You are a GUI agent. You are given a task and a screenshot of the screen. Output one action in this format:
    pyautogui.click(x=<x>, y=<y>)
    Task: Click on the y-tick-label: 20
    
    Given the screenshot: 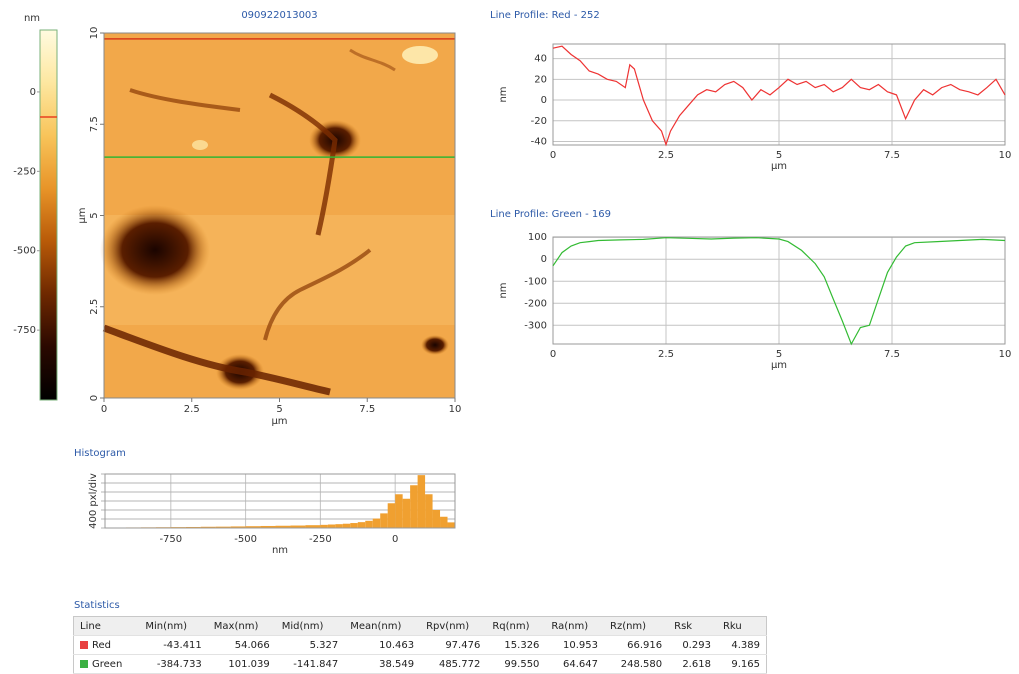 What is the action you would take?
    pyautogui.click(x=540, y=79)
    